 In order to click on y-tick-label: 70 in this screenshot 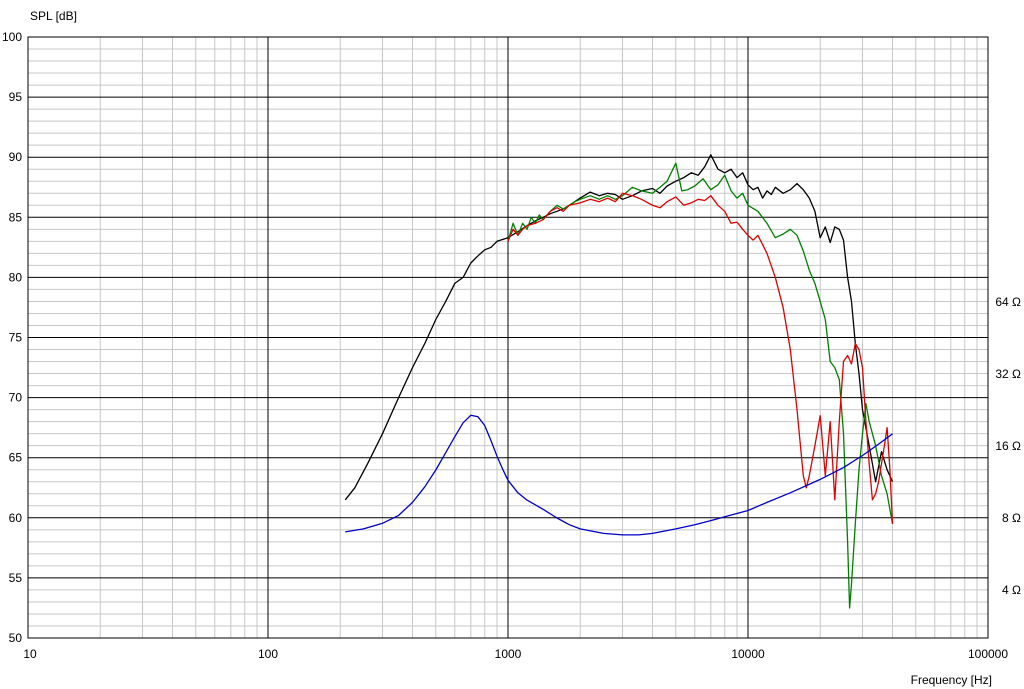, I will do `click(16, 398)`.